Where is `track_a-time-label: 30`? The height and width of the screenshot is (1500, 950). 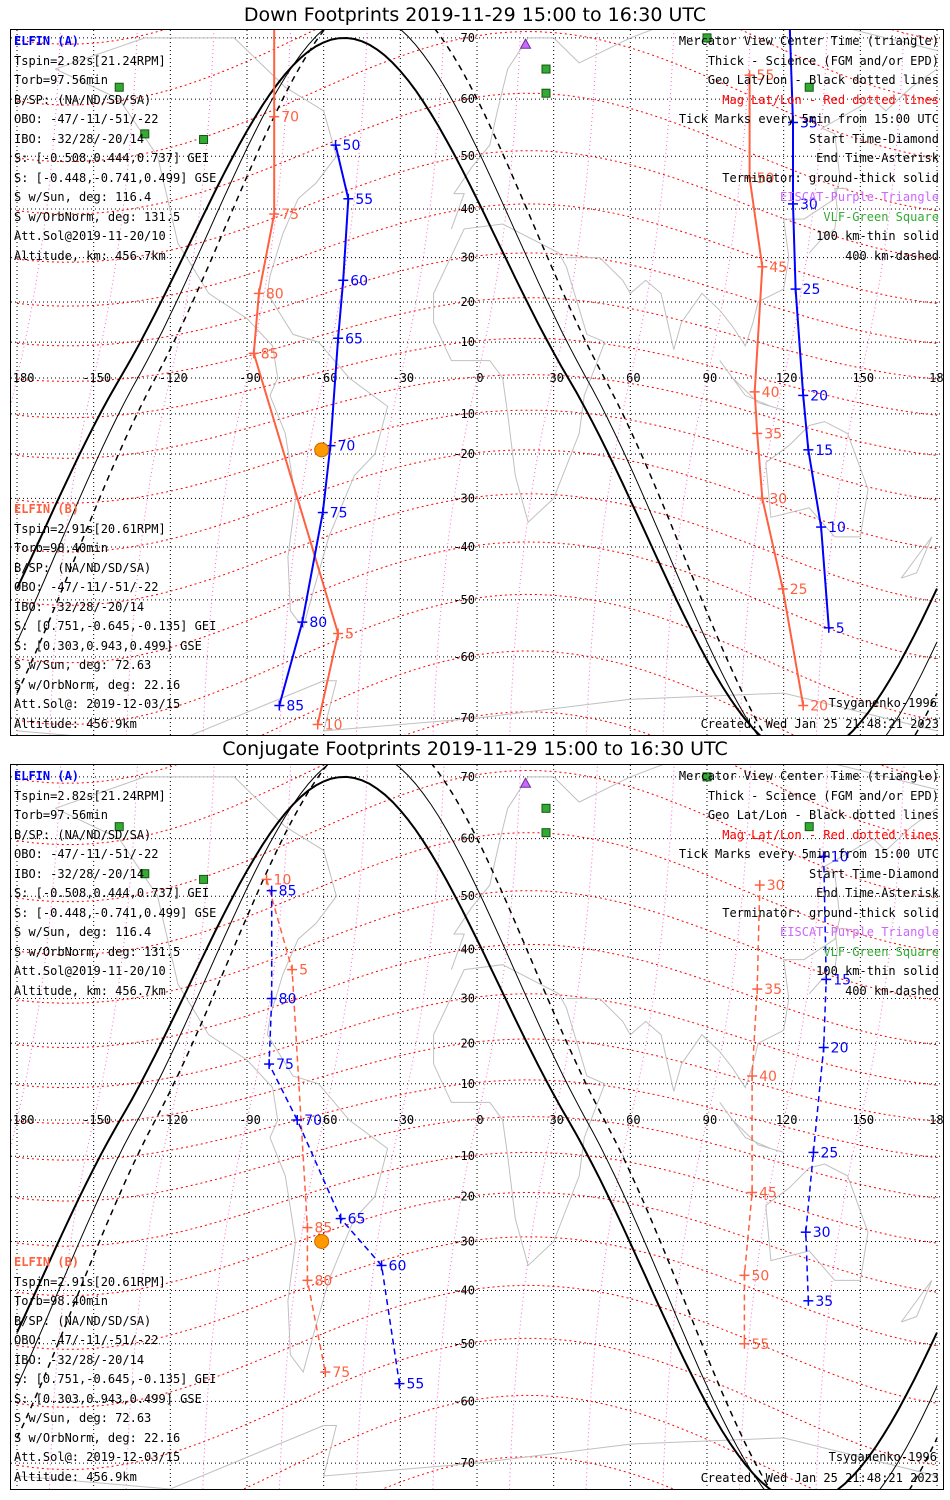 track_a-time-label: 30 is located at coordinates (822, 1233).